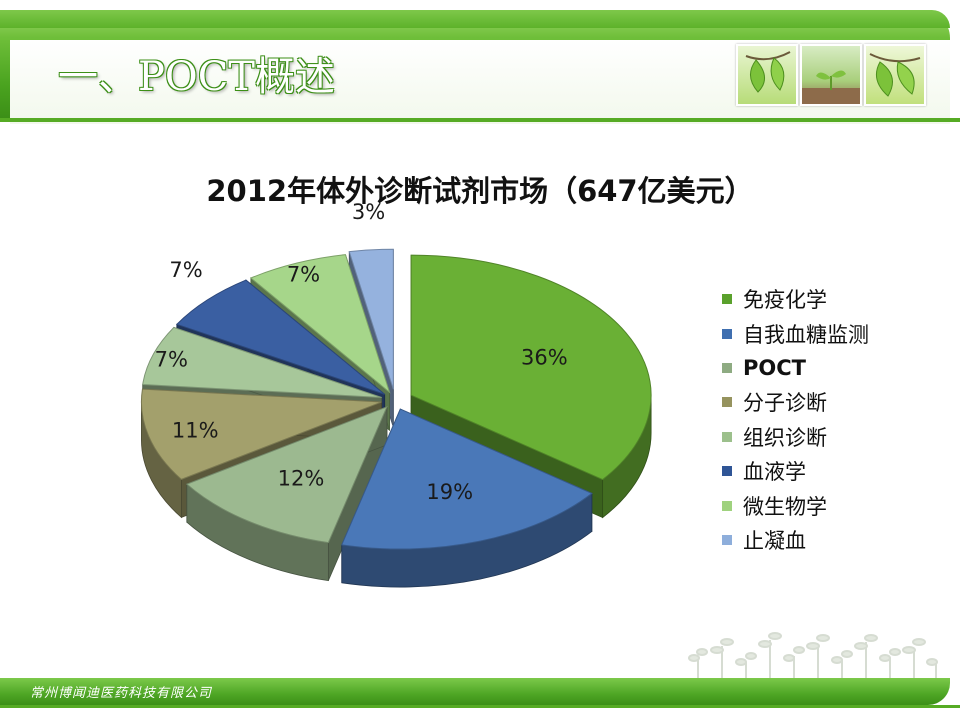 The image size is (960, 720). I want to click on legend-item-immunochemistry: 免疫化学, so click(795, 299).